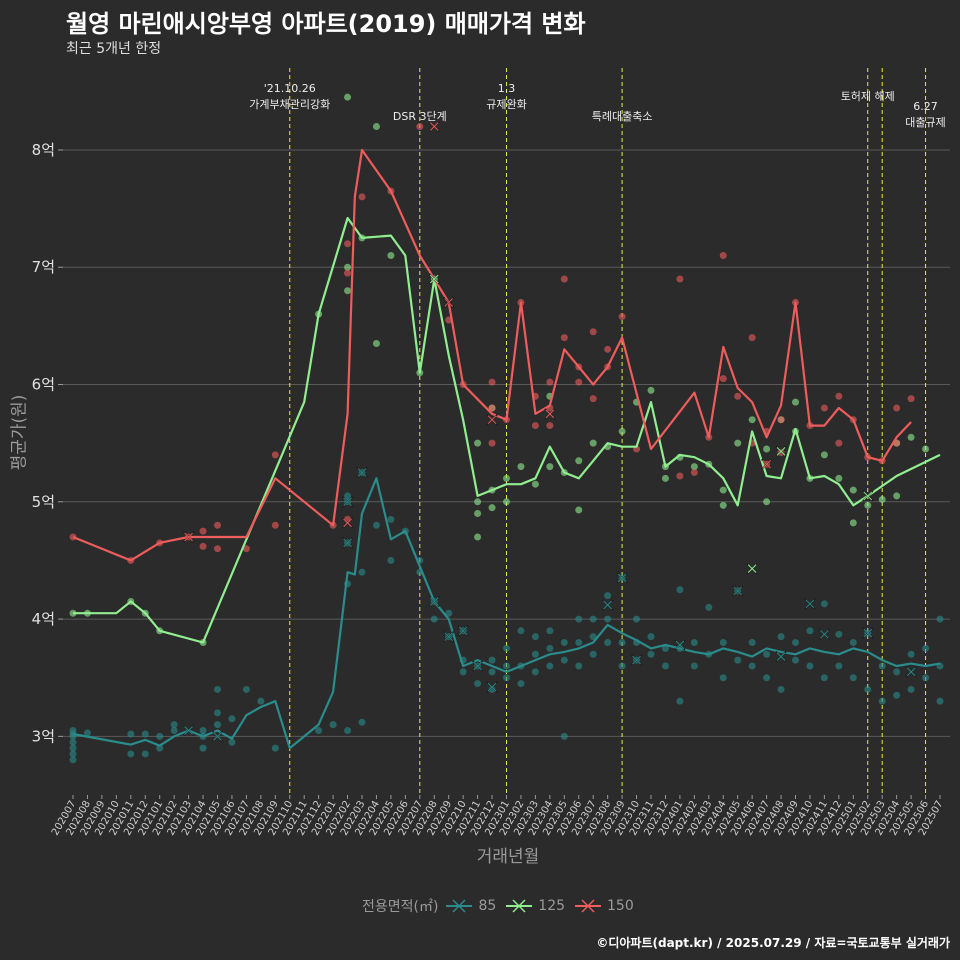 The image size is (960, 960). What do you see at coordinates (487, 906) in the screenshot?
I see `legend-label-85: 85` at bounding box center [487, 906].